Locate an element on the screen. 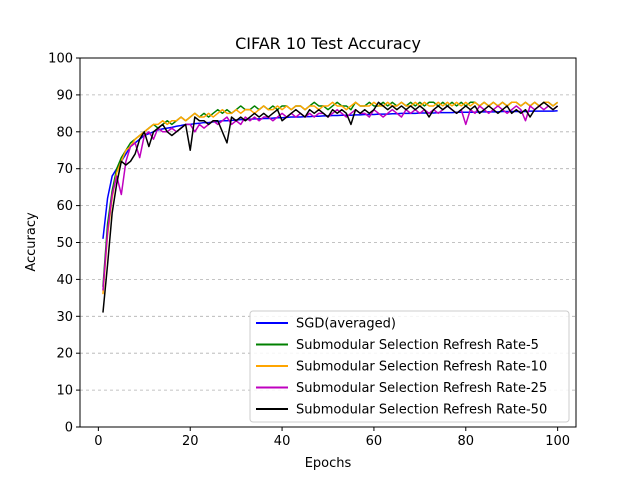 The image size is (640, 480). x-tick-label: 100 is located at coordinates (557, 441).